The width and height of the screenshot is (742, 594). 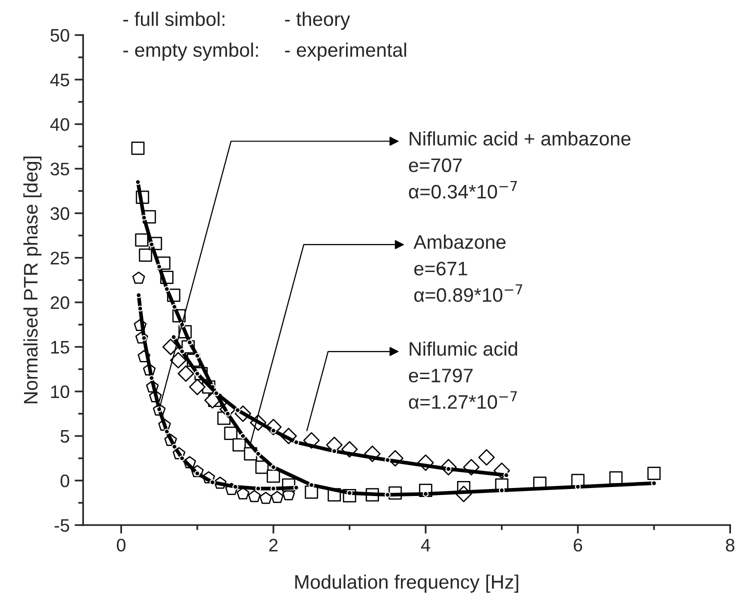 What do you see at coordinates (60, 35) in the screenshot?
I see `y-tick-label: 50` at bounding box center [60, 35].